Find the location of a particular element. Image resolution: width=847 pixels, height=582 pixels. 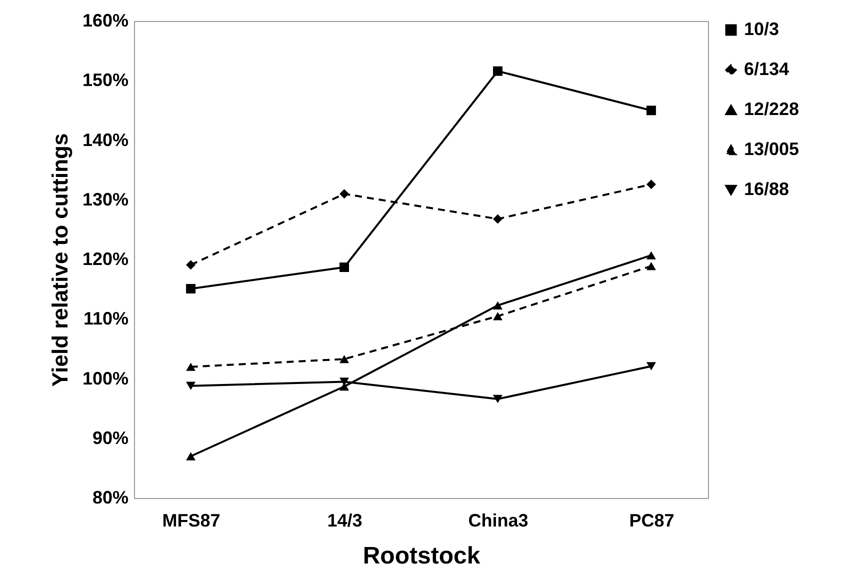

y-tick-label: 110% is located at coordinates (105, 318).